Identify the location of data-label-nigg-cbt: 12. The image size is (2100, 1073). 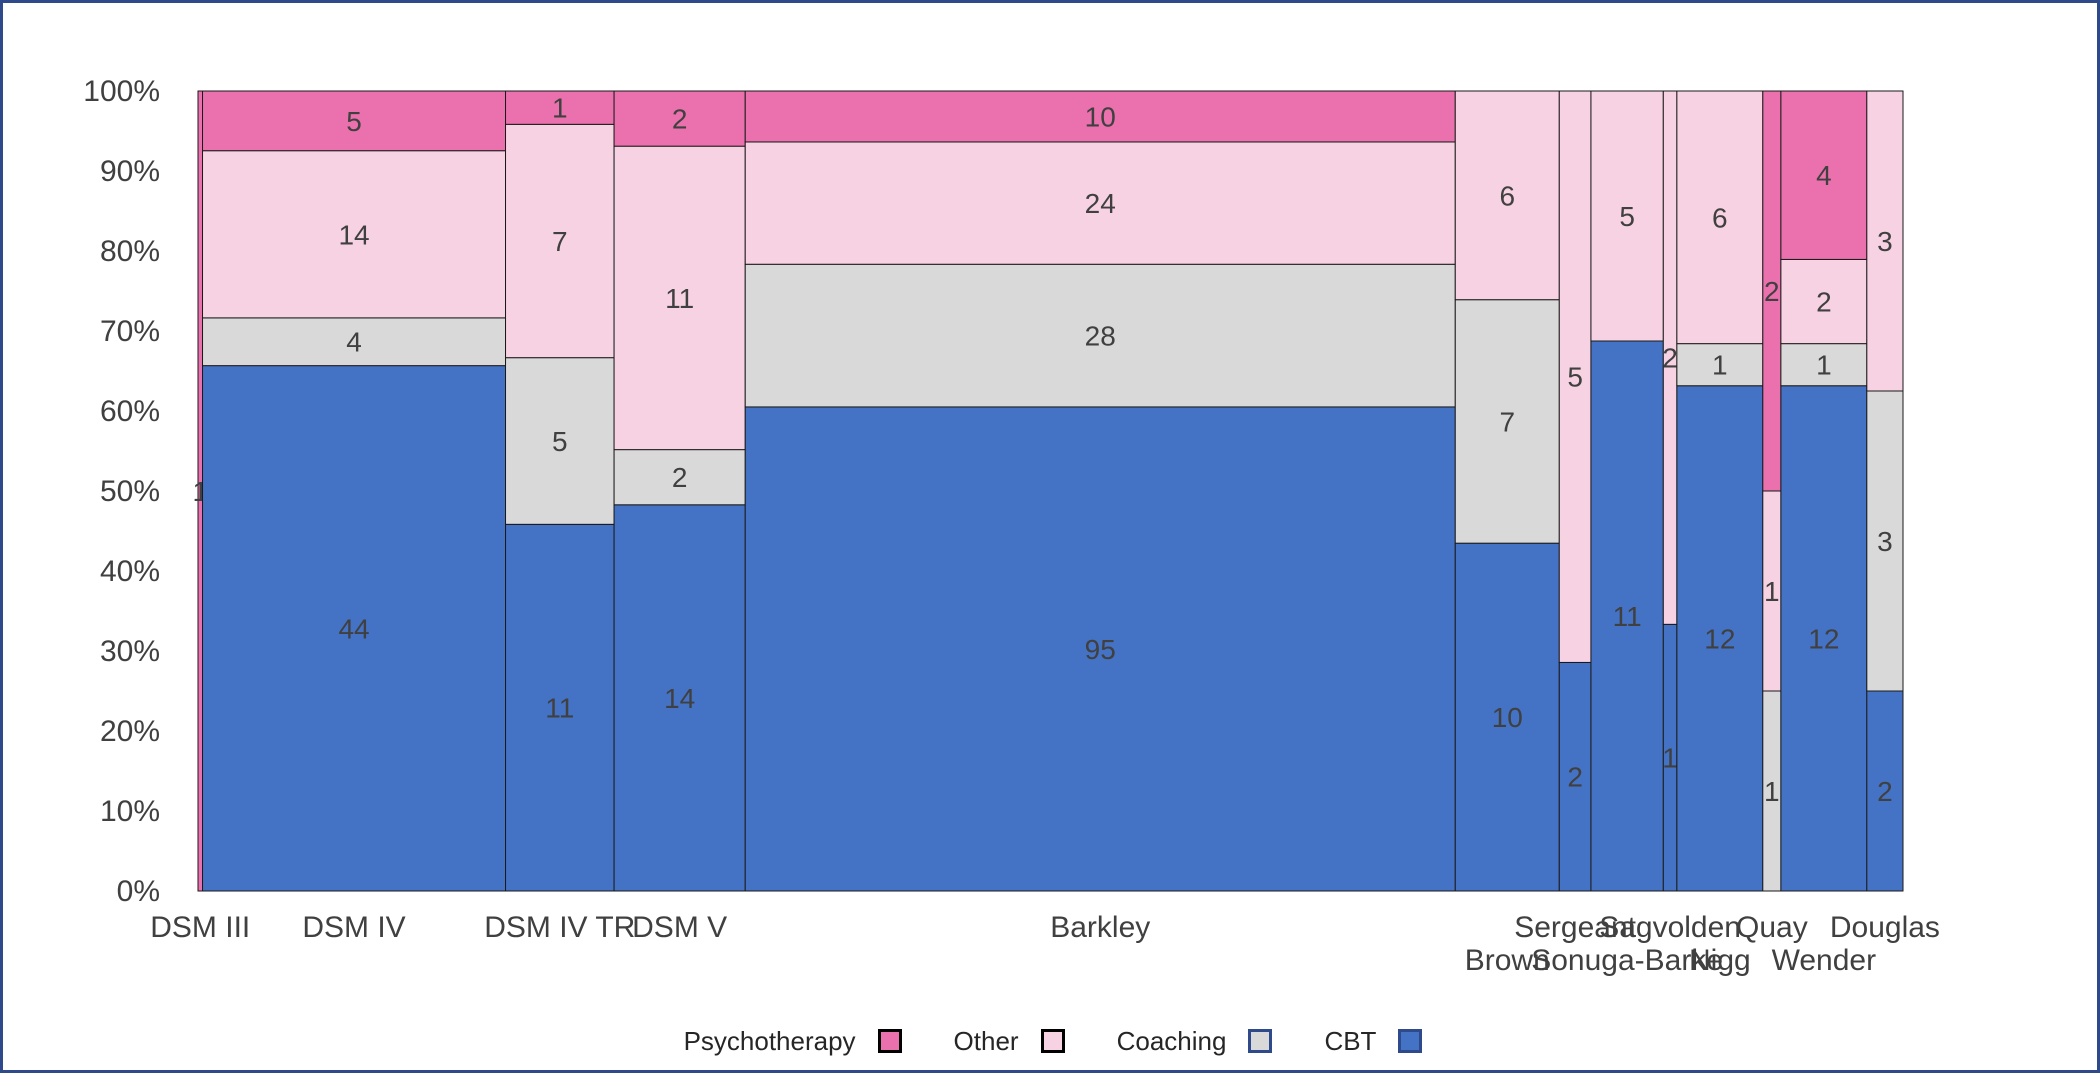
(1719, 638).